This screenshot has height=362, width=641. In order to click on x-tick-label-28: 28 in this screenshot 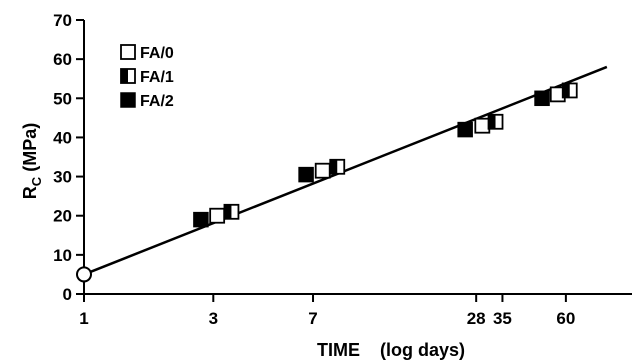, I will do `click(476, 318)`.